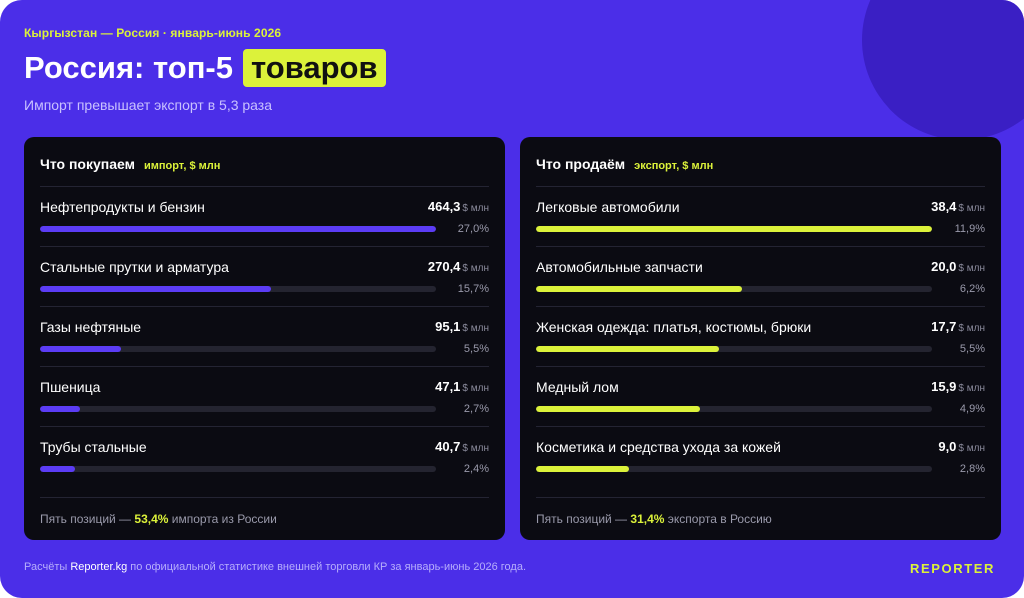 The image size is (1024, 598). I want to click on import-value-number: 47,1, so click(448, 386).